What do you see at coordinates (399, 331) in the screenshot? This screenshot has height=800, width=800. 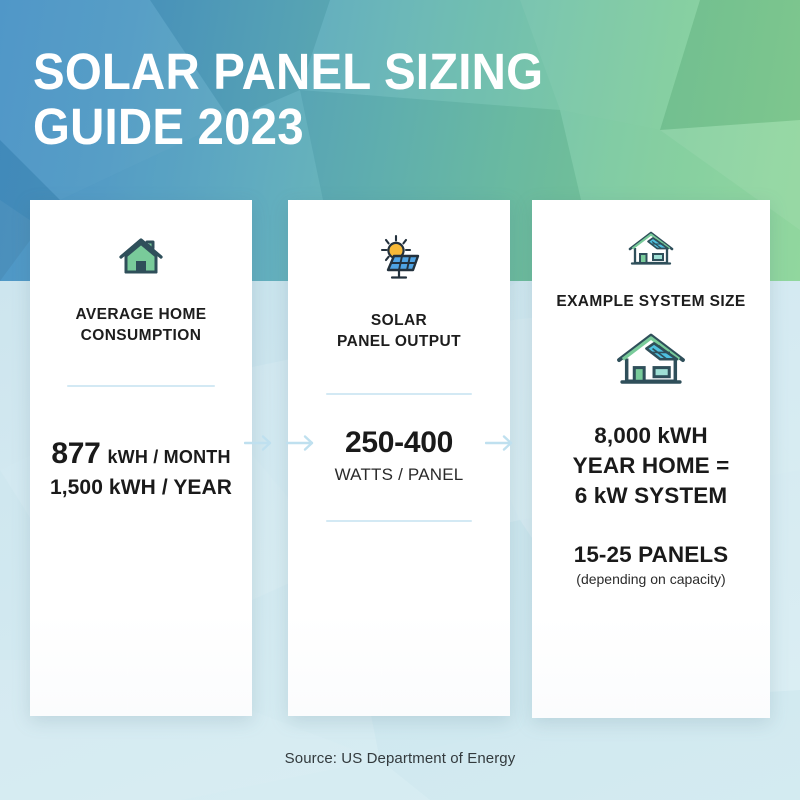 I see `card-heading: SOLAR PANEL OUTPUT` at bounding box center [399, 331].